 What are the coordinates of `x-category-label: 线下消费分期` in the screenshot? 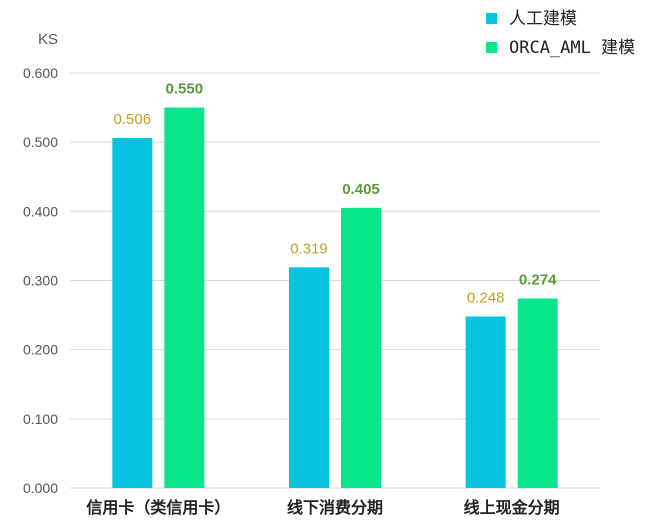 It's located at (335, 507).